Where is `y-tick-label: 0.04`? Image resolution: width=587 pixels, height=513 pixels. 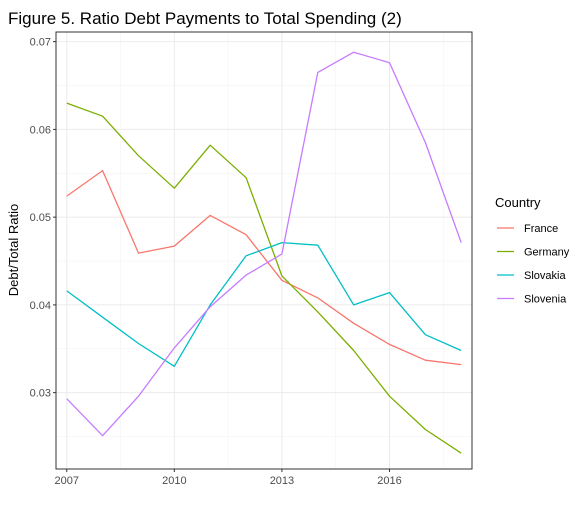
y-tick-label: 0.04 is located at coordinates (40, 306).